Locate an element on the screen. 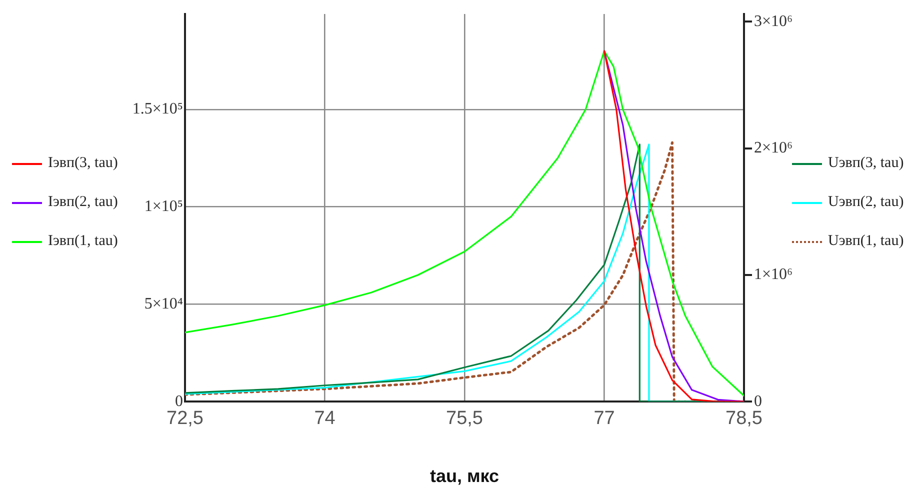 The image size is (924, 502). y-tick-label: 1×10⁵ is located at coordinates (163, 207).